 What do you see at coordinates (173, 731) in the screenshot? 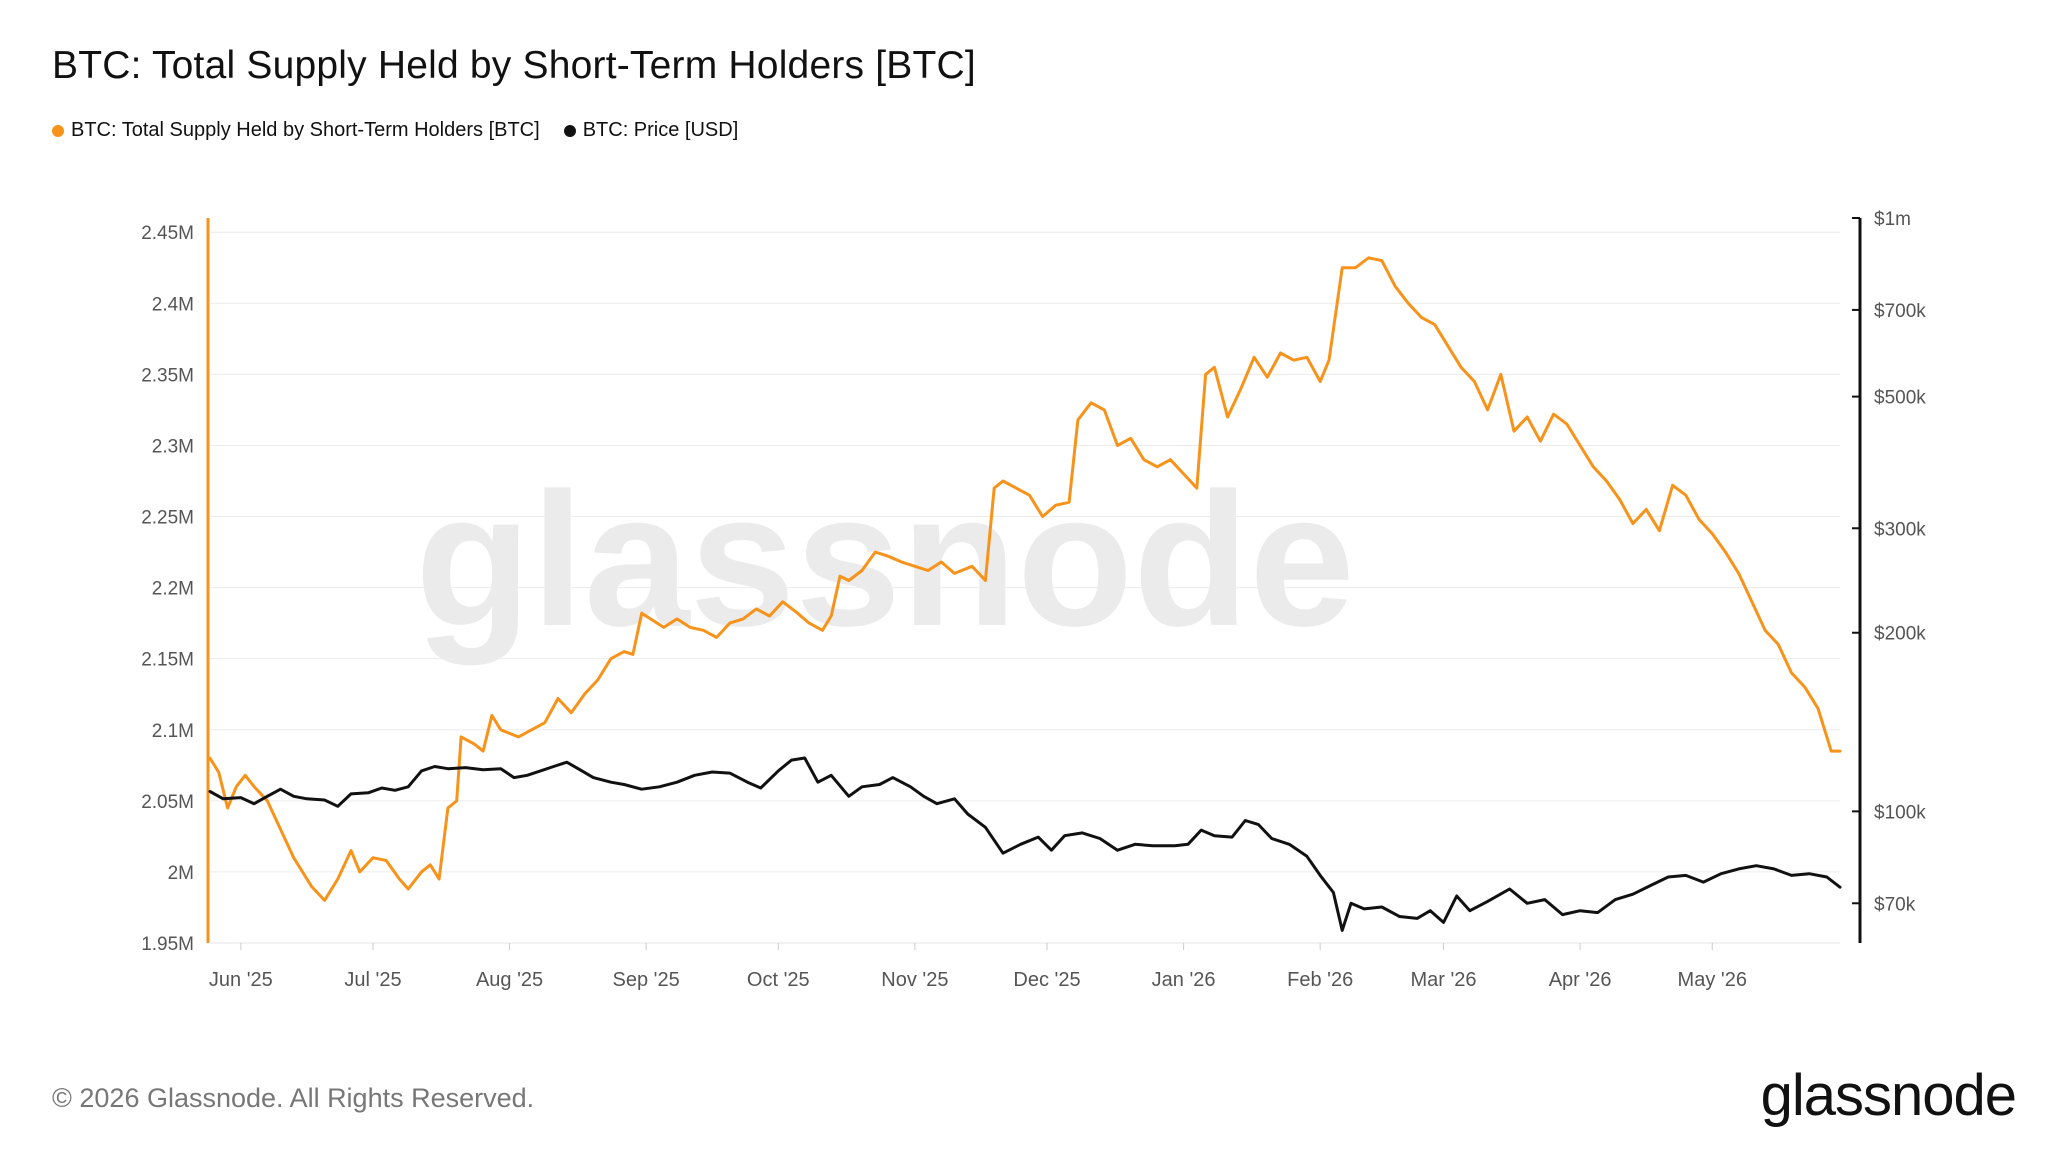
I see `left-tick-label: 2.1M` at bounding box center [173, 731].